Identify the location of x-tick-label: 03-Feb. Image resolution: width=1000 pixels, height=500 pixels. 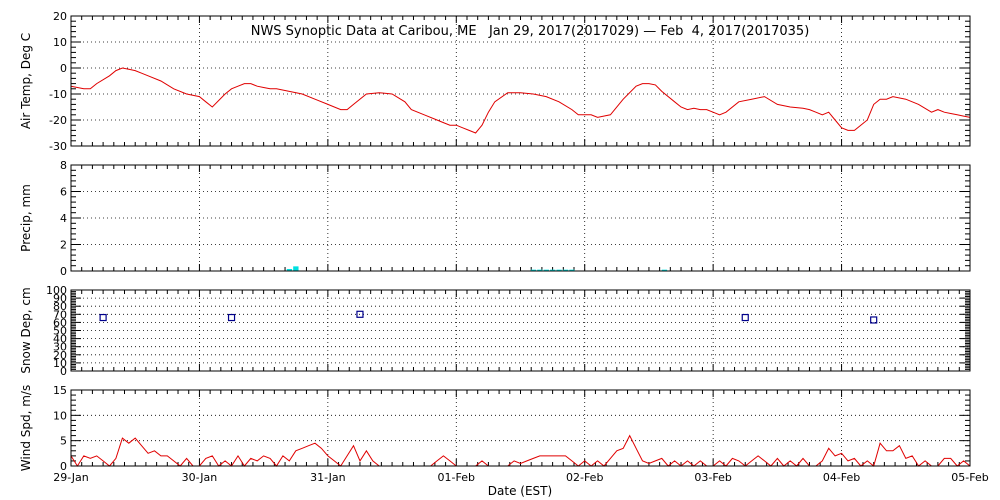
(712, 477).